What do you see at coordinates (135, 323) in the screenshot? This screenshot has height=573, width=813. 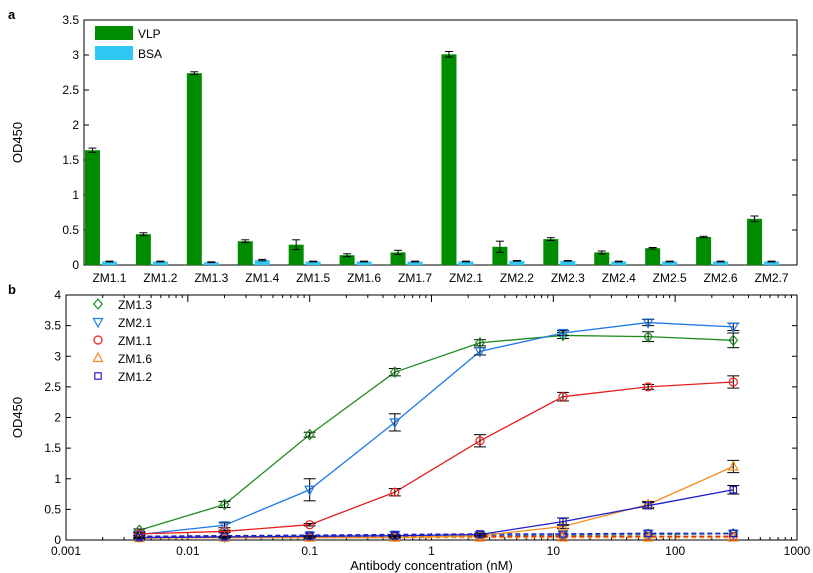 I see `legend-label: ZM2.1` at bounding box center [135, 323].